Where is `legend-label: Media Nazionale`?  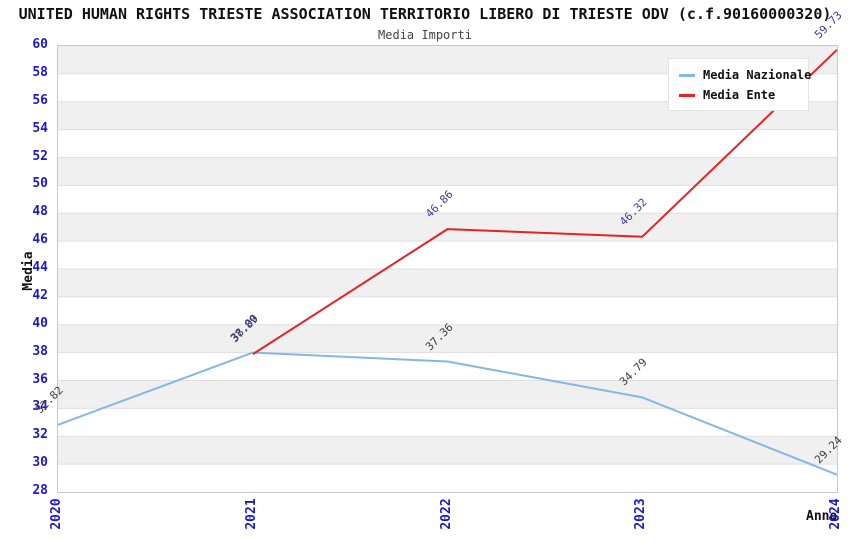 legend-label: Media Nazionale is located at coordinates (757, 75).